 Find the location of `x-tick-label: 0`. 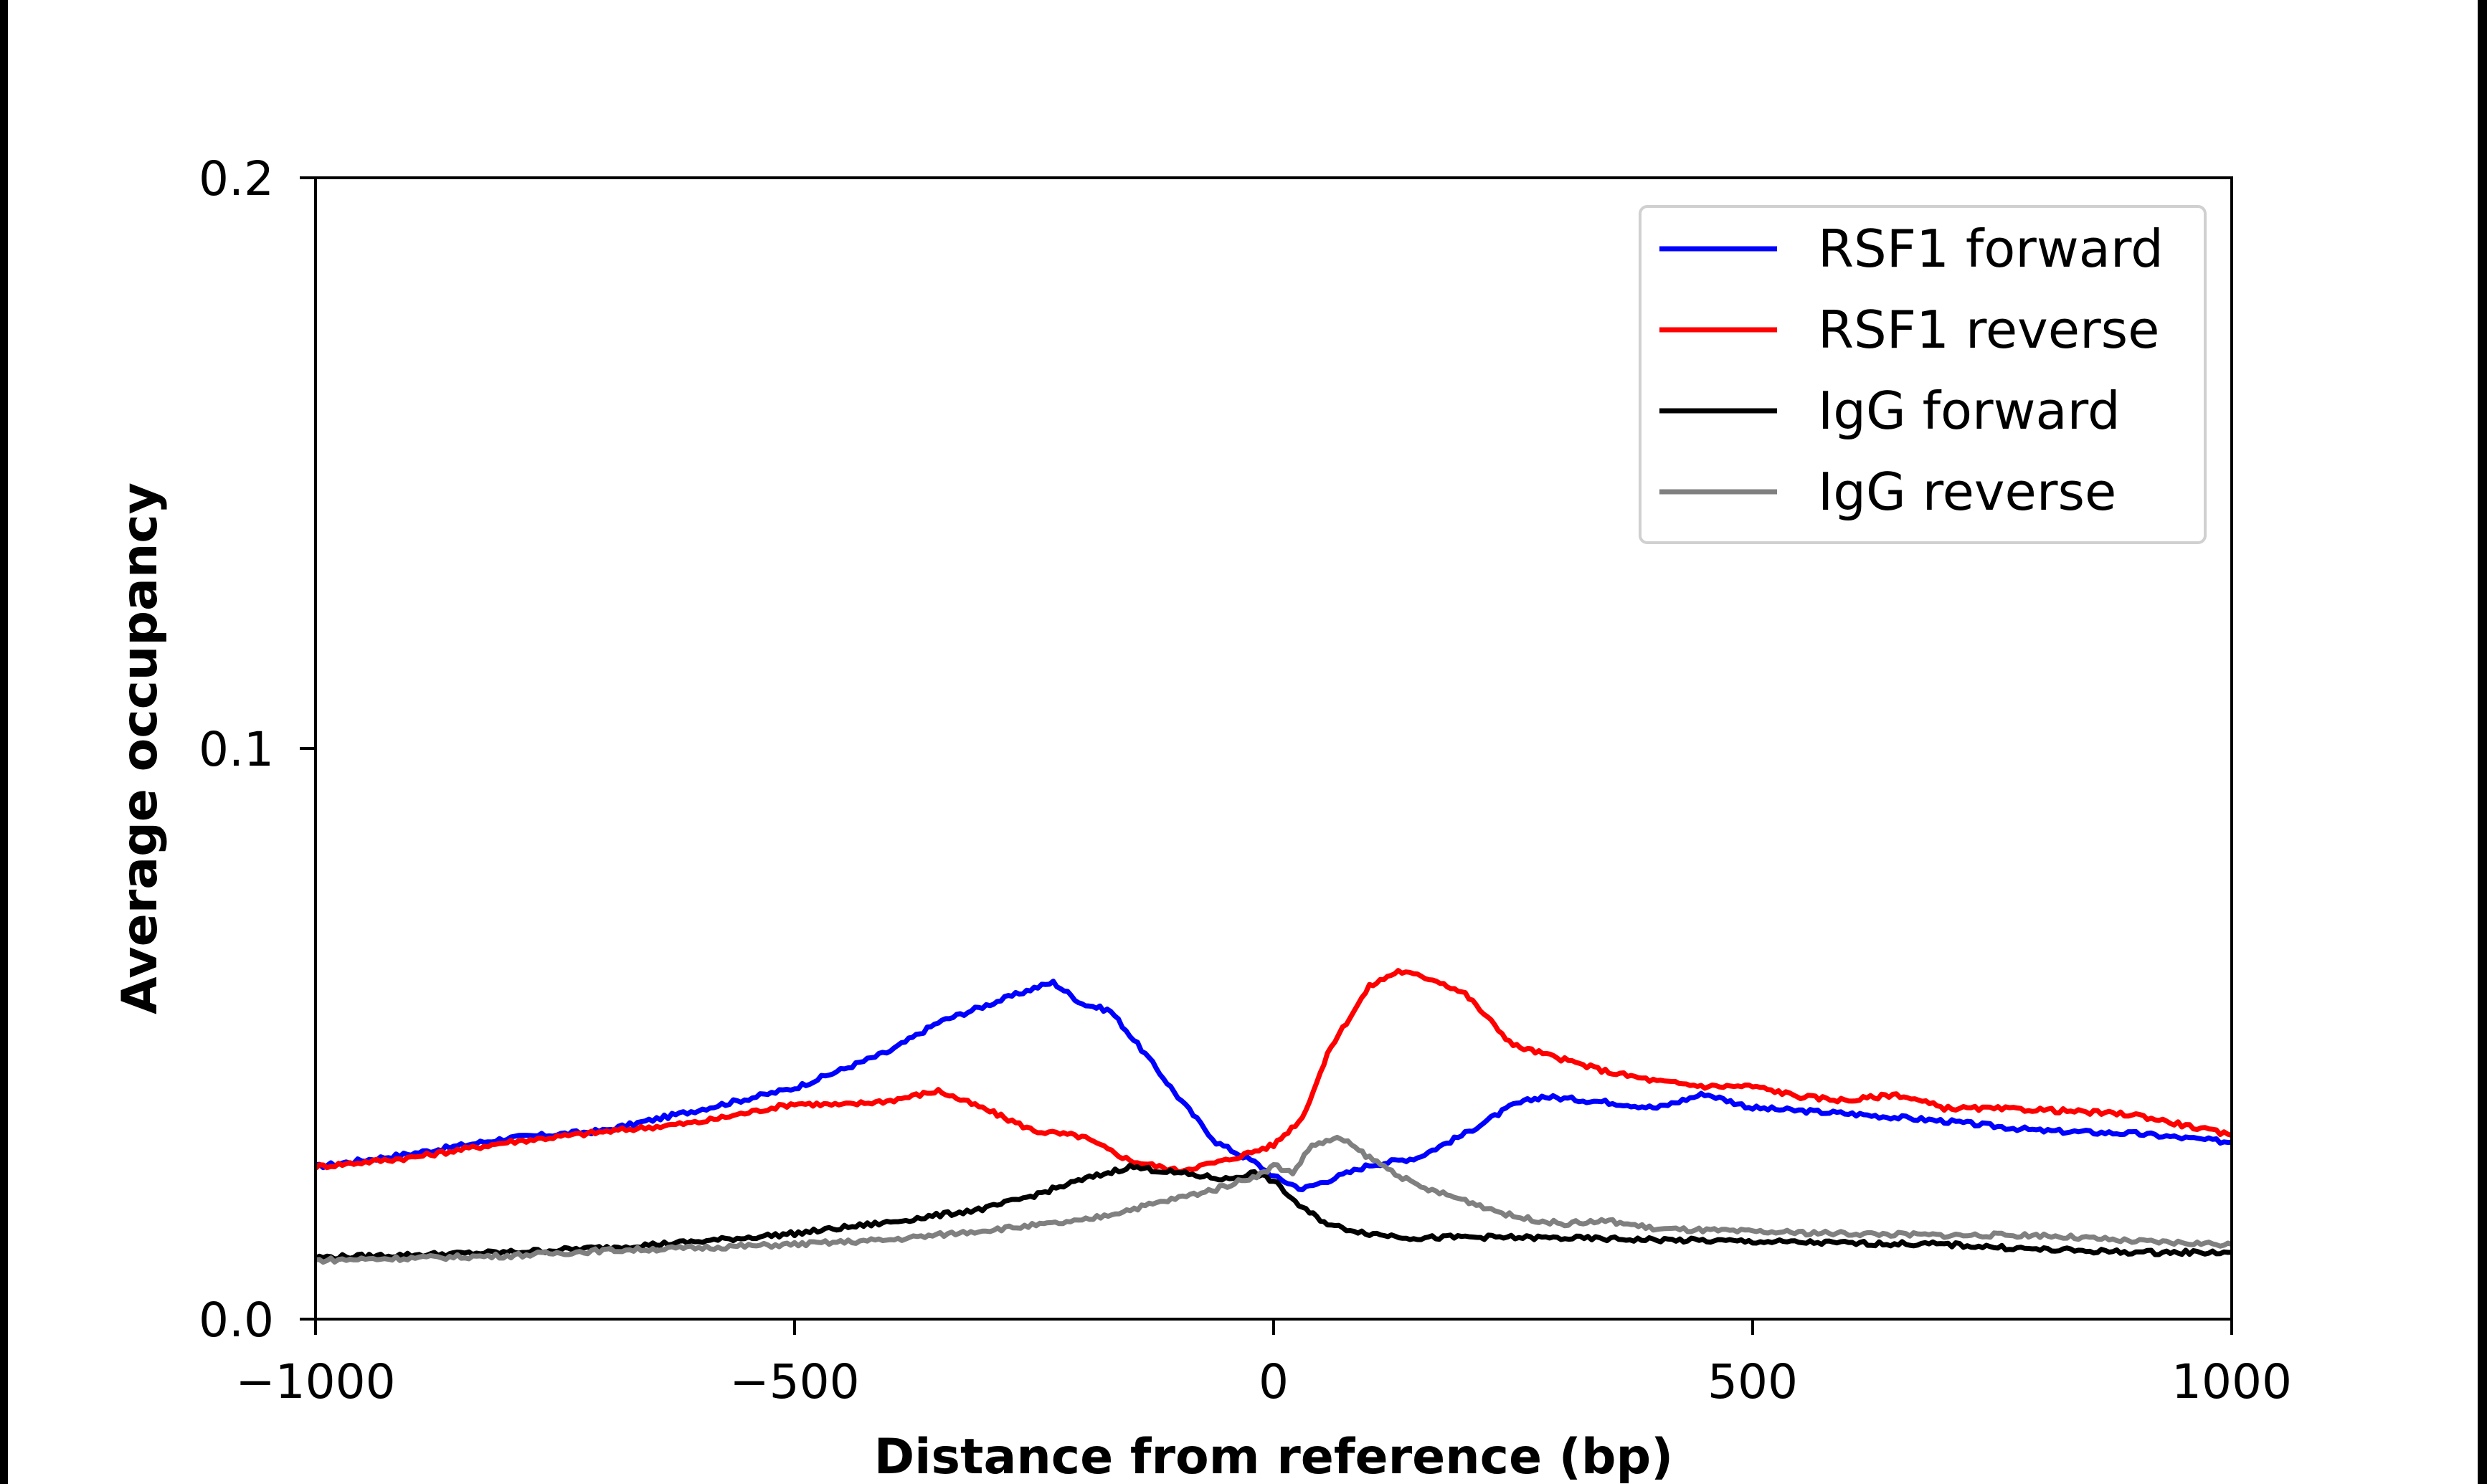

x-tick-label: 0 is located at coordinates (1274, 1382).